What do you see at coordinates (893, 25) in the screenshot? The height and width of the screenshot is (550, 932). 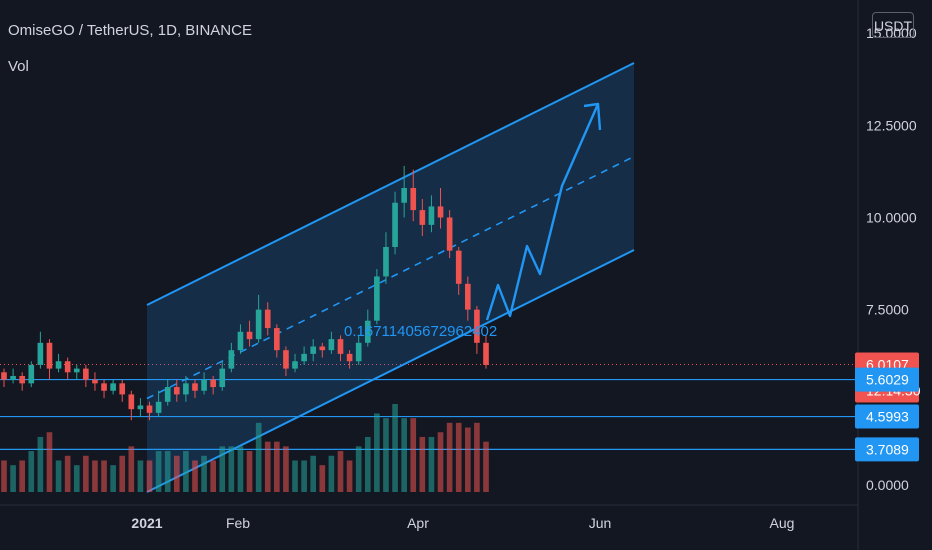 I see `currency-button: USDT` at bounding box center [893, 25].